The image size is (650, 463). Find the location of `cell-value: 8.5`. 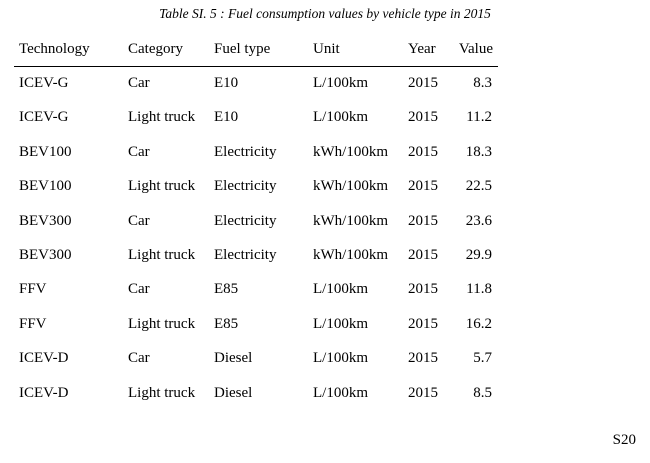

cell-value: 8.5 is located at coordinates (482, 392).